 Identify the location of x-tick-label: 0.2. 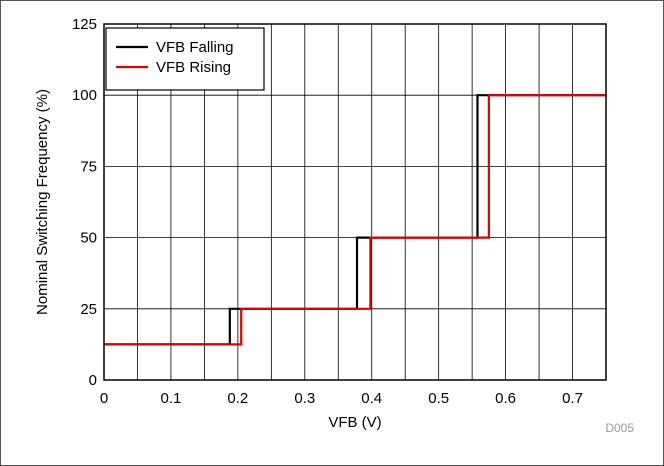
(237, 398).